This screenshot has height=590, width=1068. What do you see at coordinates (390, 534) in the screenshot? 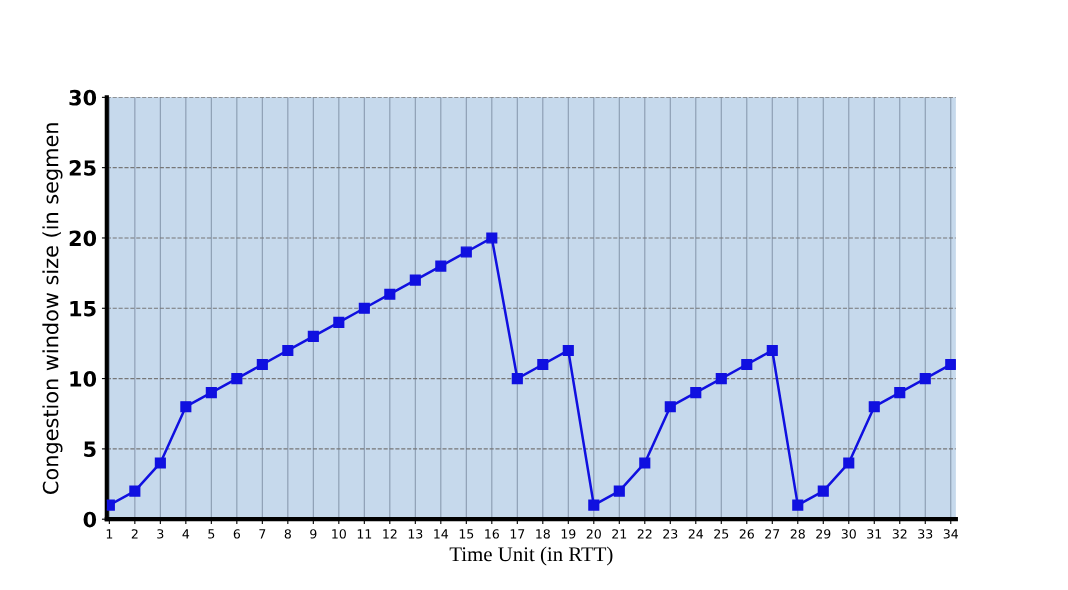
I see `x-tick-label: 12` at bounding box center [390, 534].